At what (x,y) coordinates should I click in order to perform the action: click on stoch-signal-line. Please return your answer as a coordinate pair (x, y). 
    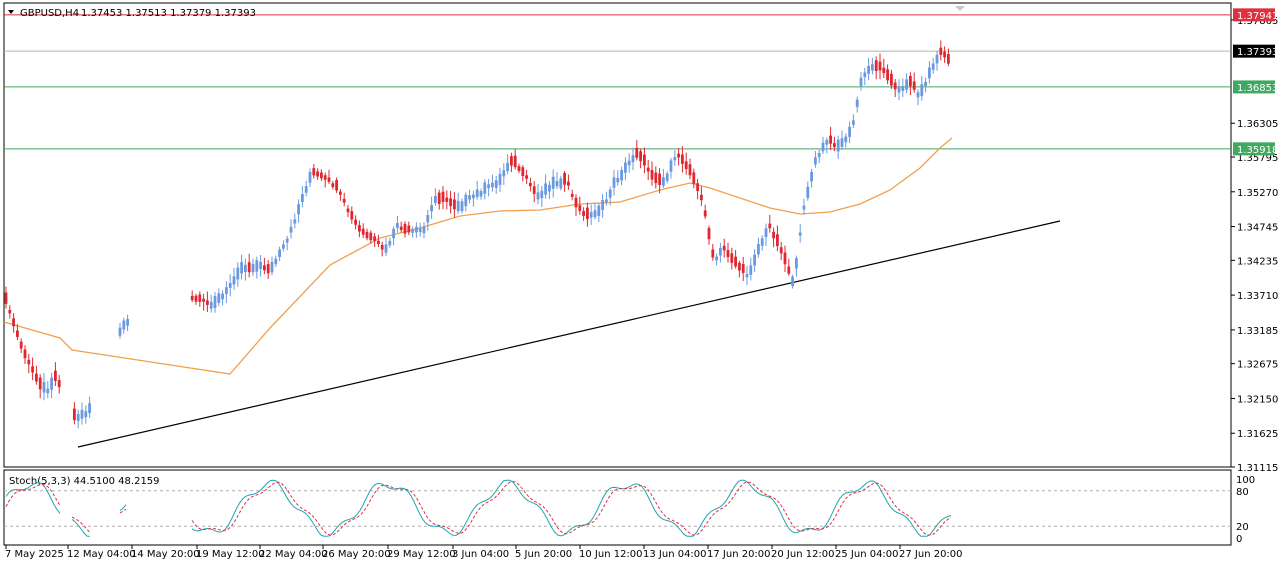
    Looking at the image, I should click on (33, 495).